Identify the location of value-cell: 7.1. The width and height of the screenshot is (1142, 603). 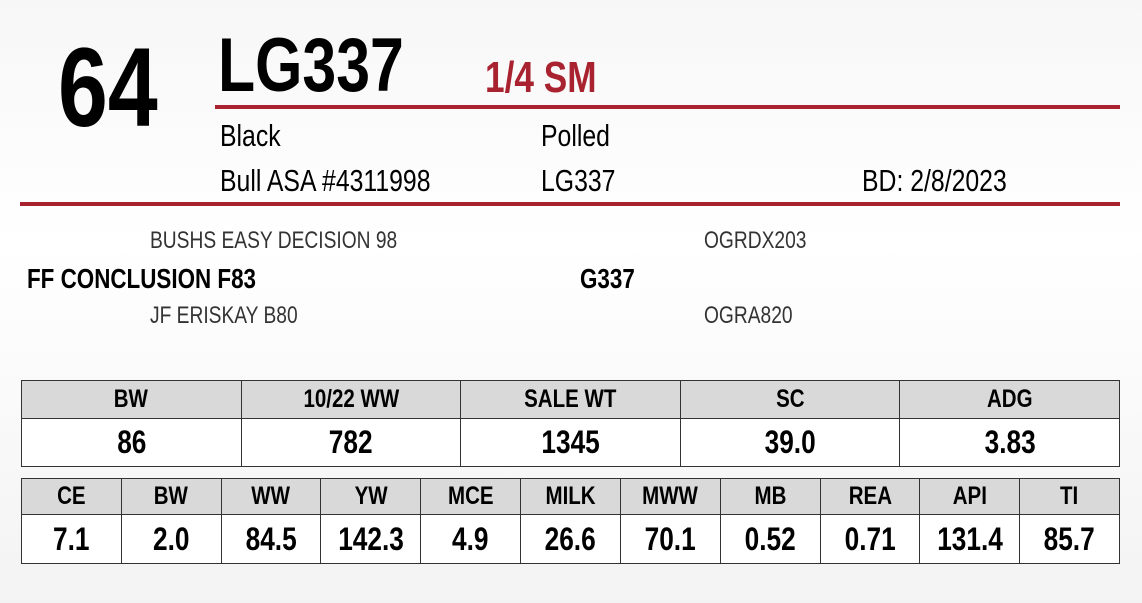
(71, 539).